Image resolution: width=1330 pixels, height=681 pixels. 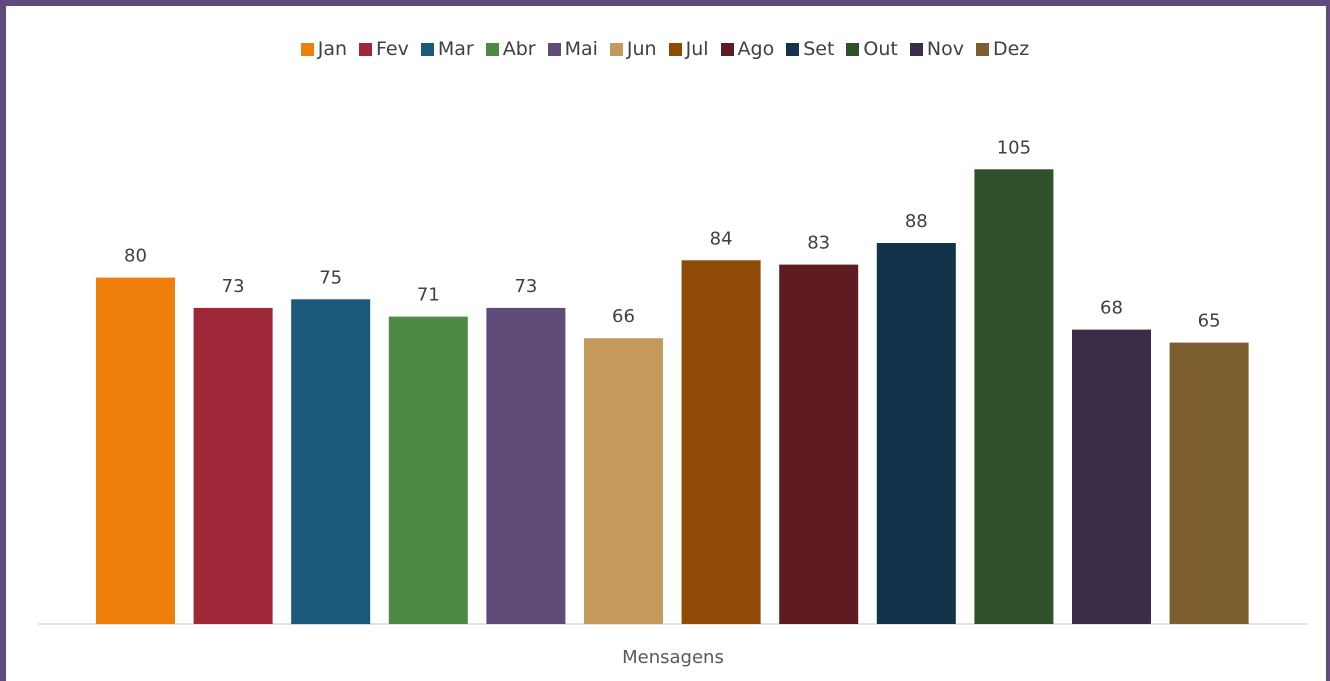 I want to click on legend-item-mar: Mar, so click(x=447, y=49).